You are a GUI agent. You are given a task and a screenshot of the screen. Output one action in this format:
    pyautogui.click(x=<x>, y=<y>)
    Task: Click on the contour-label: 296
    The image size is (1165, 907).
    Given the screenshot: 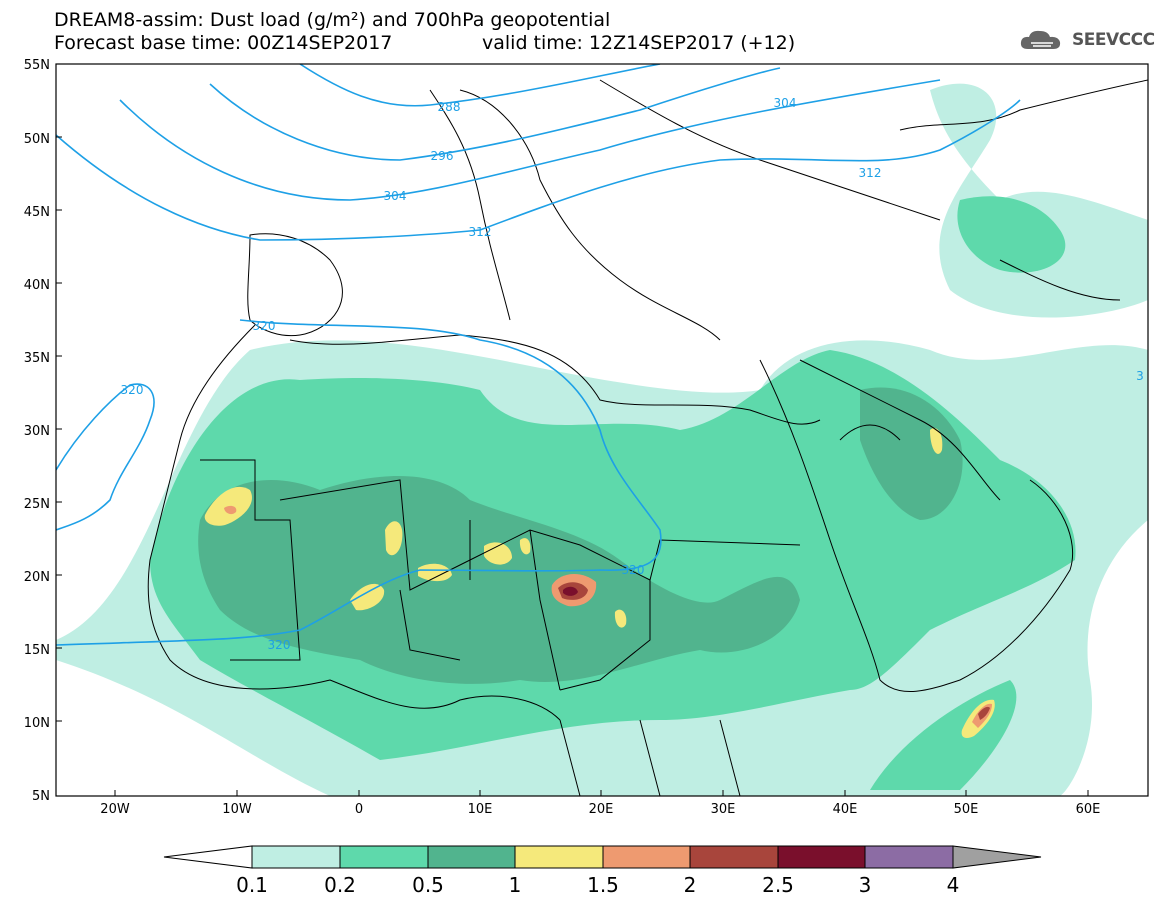 What is the action you would take?
    pyautogui.click(x=442, y=156)
    